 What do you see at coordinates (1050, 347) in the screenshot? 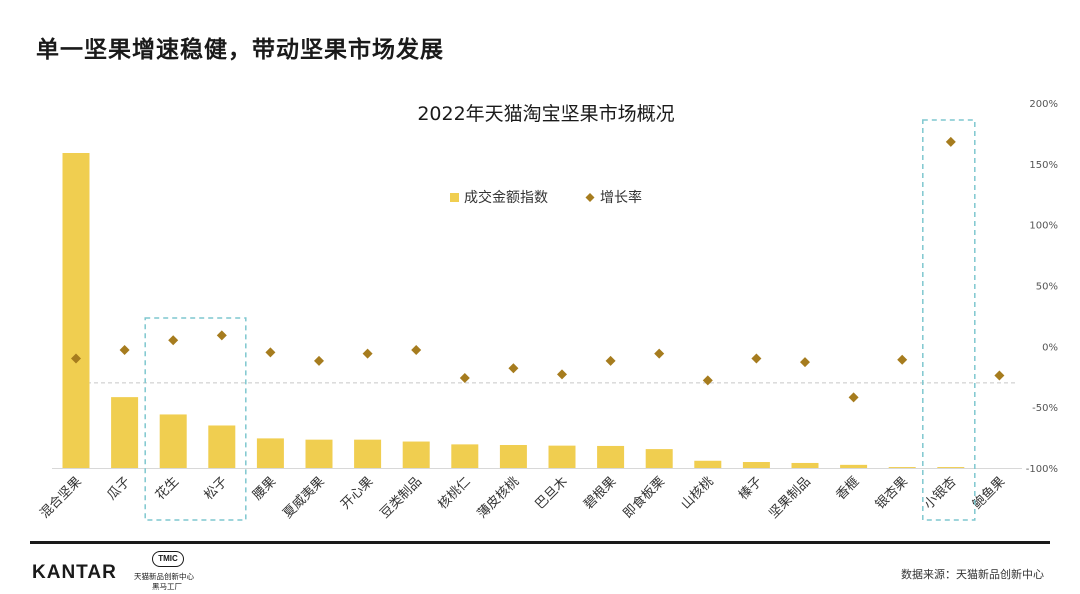
I see `right-axis-tick: 0%` at bounding box center [1050, 347].